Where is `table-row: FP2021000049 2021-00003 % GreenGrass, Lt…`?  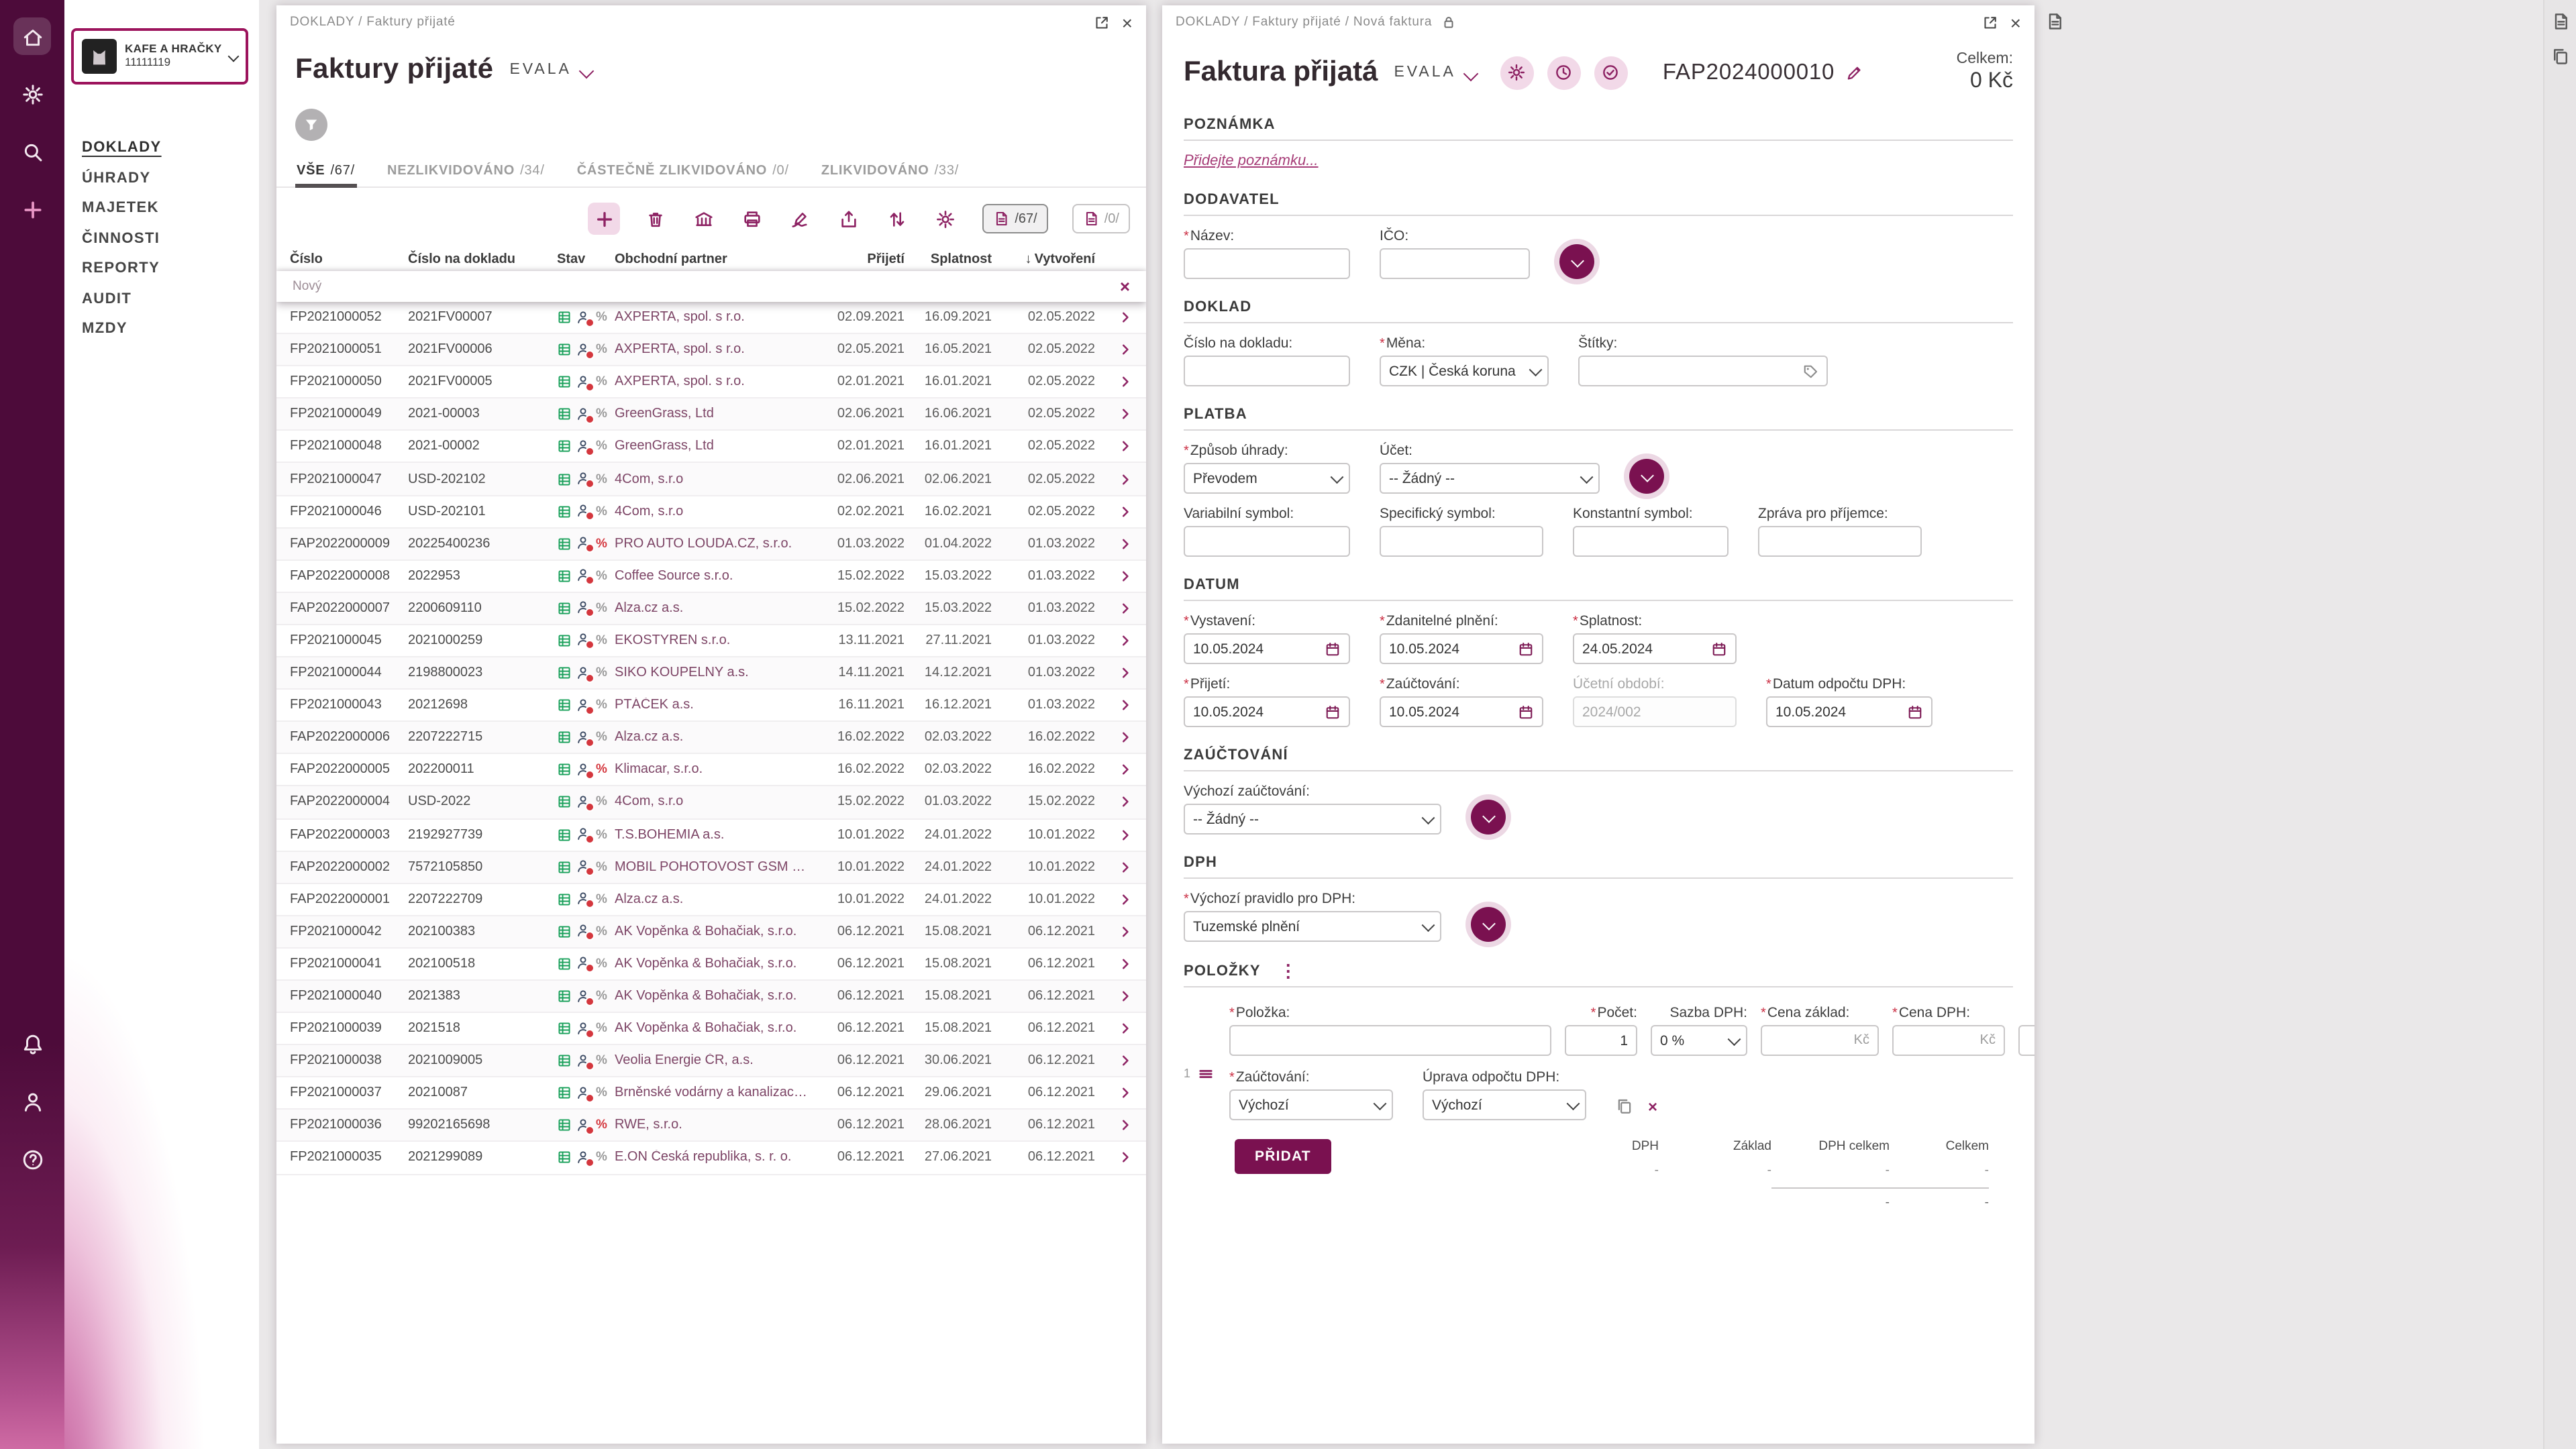 table-row: FP2021000049 2021-00003 % GreenGrass, Lt… is located at coordinates (711, 414).